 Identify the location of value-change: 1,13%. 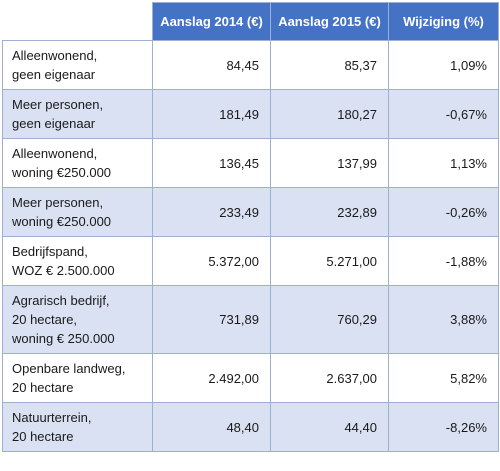
(443, 163).